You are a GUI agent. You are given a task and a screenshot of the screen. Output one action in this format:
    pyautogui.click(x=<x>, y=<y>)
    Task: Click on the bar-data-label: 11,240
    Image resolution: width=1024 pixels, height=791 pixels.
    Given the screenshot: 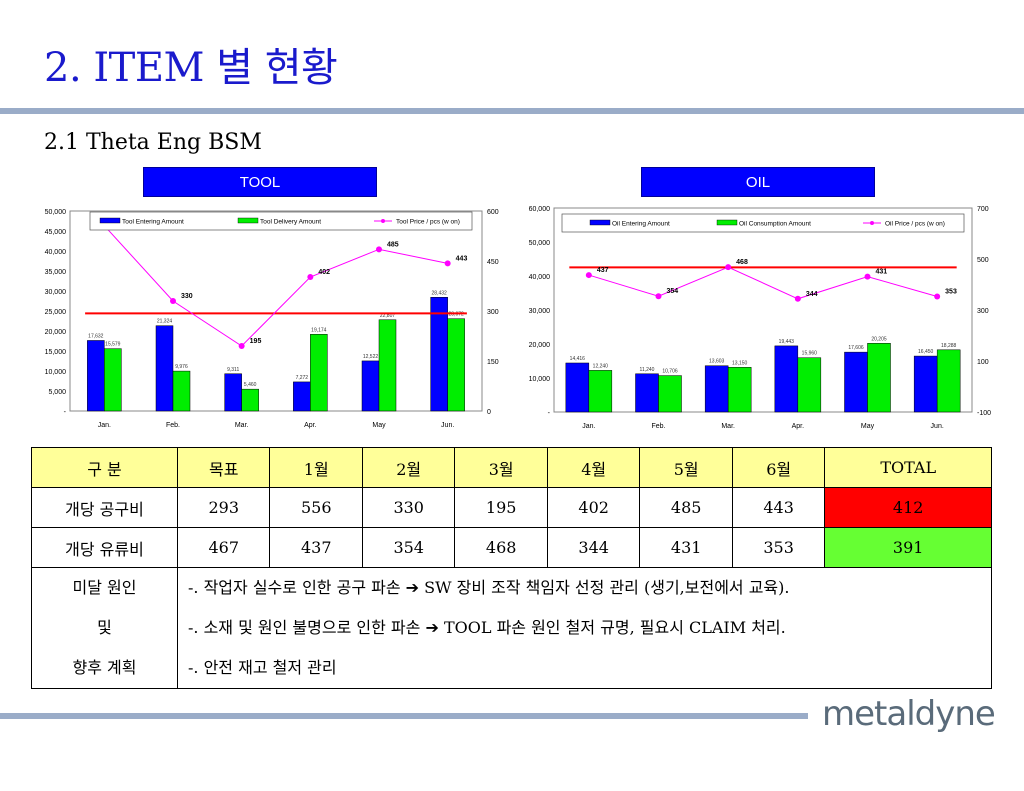 What is the action you would take?
    pyautogui.click(x=647, y=370)
    